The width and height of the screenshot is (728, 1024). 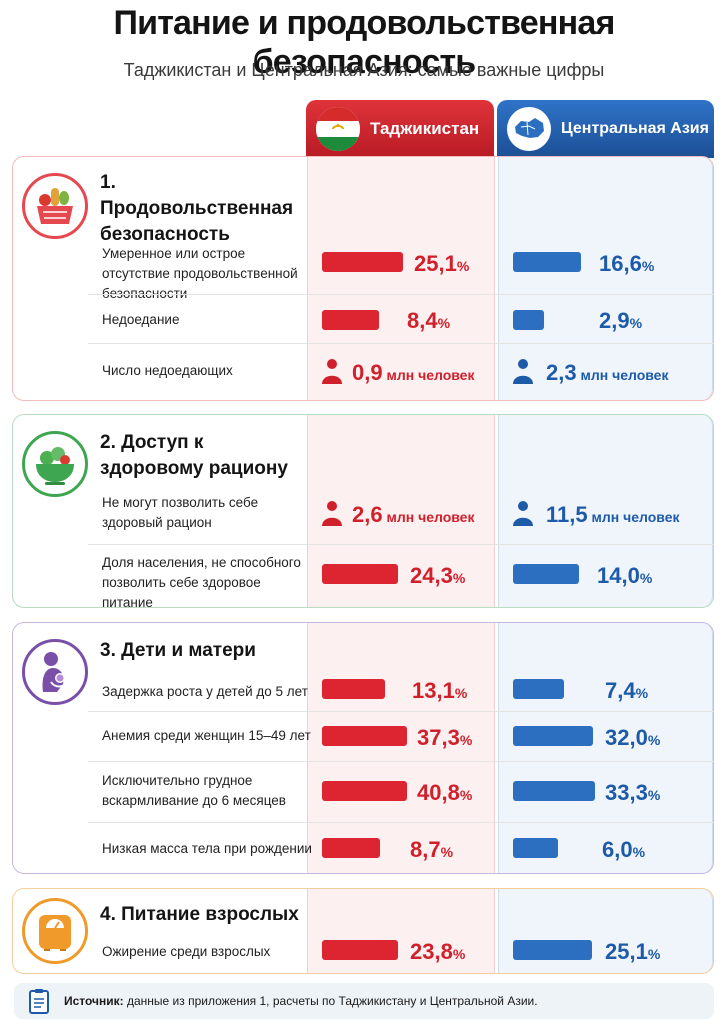 I want to click on tajikistan-flag-icon, so click(x=338, y=129).